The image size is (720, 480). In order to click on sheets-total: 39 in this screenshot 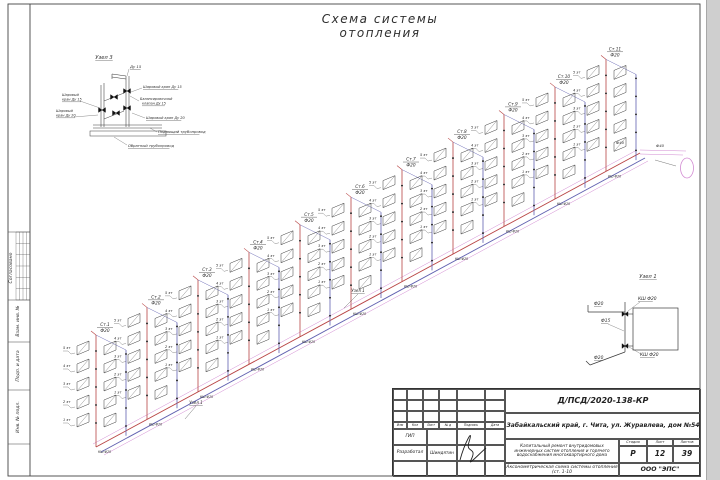, I will do `click(687, 454)`.